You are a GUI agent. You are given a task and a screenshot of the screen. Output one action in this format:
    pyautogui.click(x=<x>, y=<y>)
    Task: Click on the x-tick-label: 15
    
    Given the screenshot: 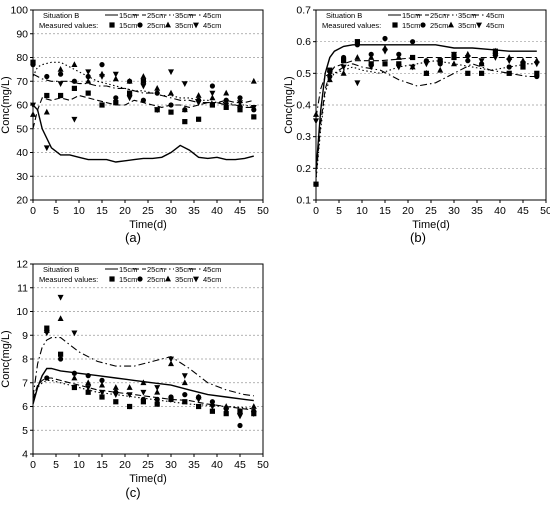 What is the action you would take?
    pyautogui.click(x=385, y=211)
    